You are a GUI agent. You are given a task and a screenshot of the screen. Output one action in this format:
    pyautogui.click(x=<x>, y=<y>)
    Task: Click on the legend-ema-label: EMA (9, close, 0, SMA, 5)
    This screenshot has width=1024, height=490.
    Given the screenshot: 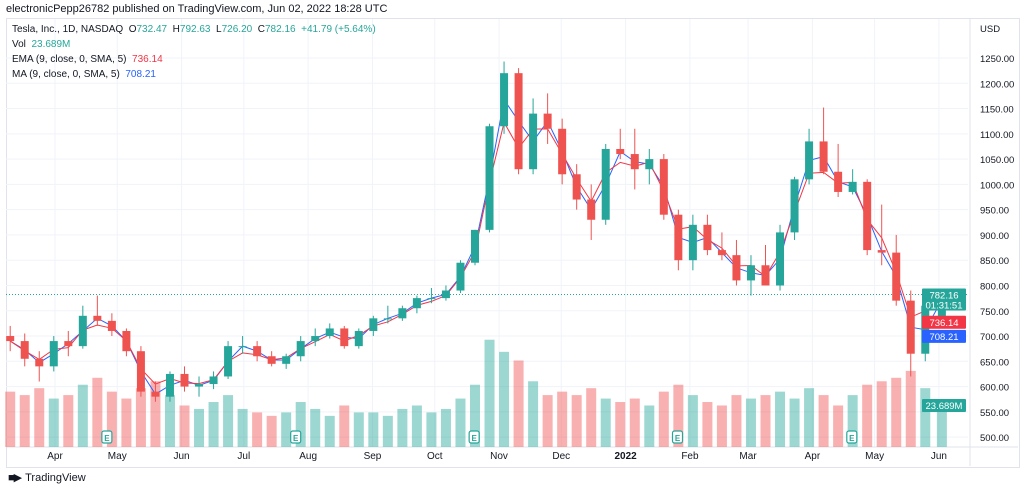 What is the action you would take?
    pyautogui.click(x=69, y=59)
    